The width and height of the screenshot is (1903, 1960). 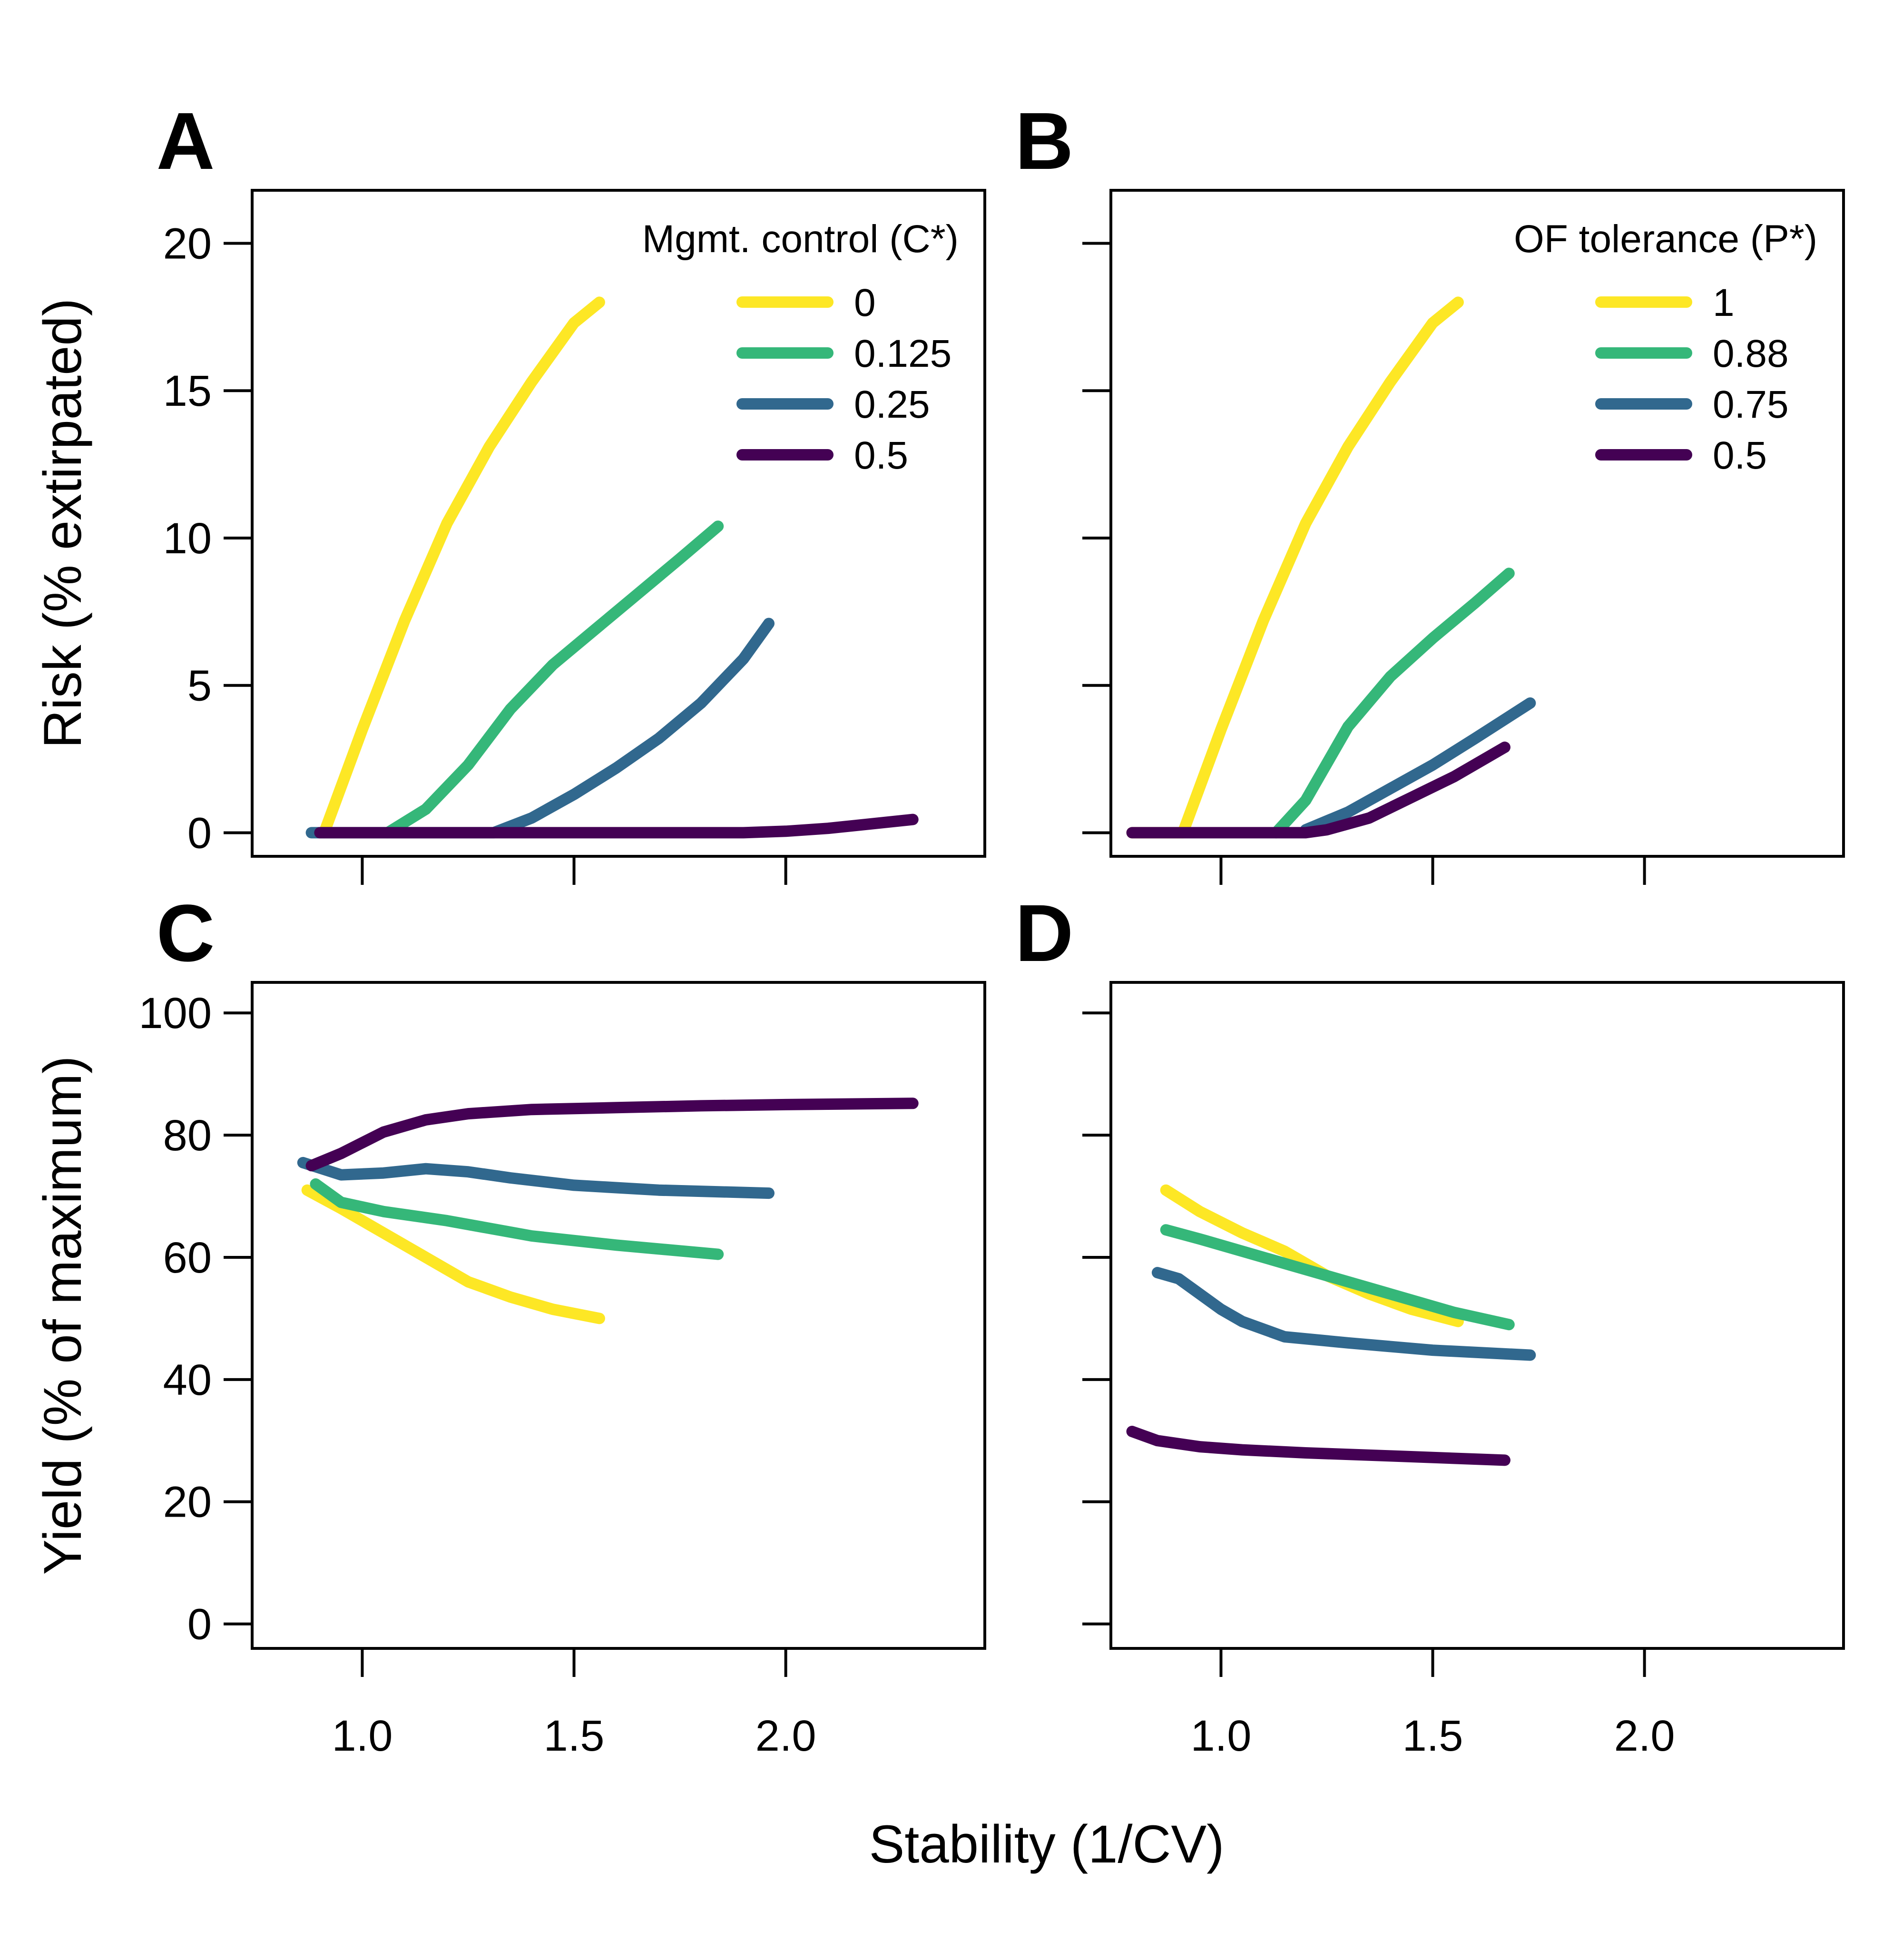 What do you see at coordinates (1047, 1844) in the screenshot?
I see `shared-x-axis-title: Stability (1/CV)` at bounding box center [1047, 1844].